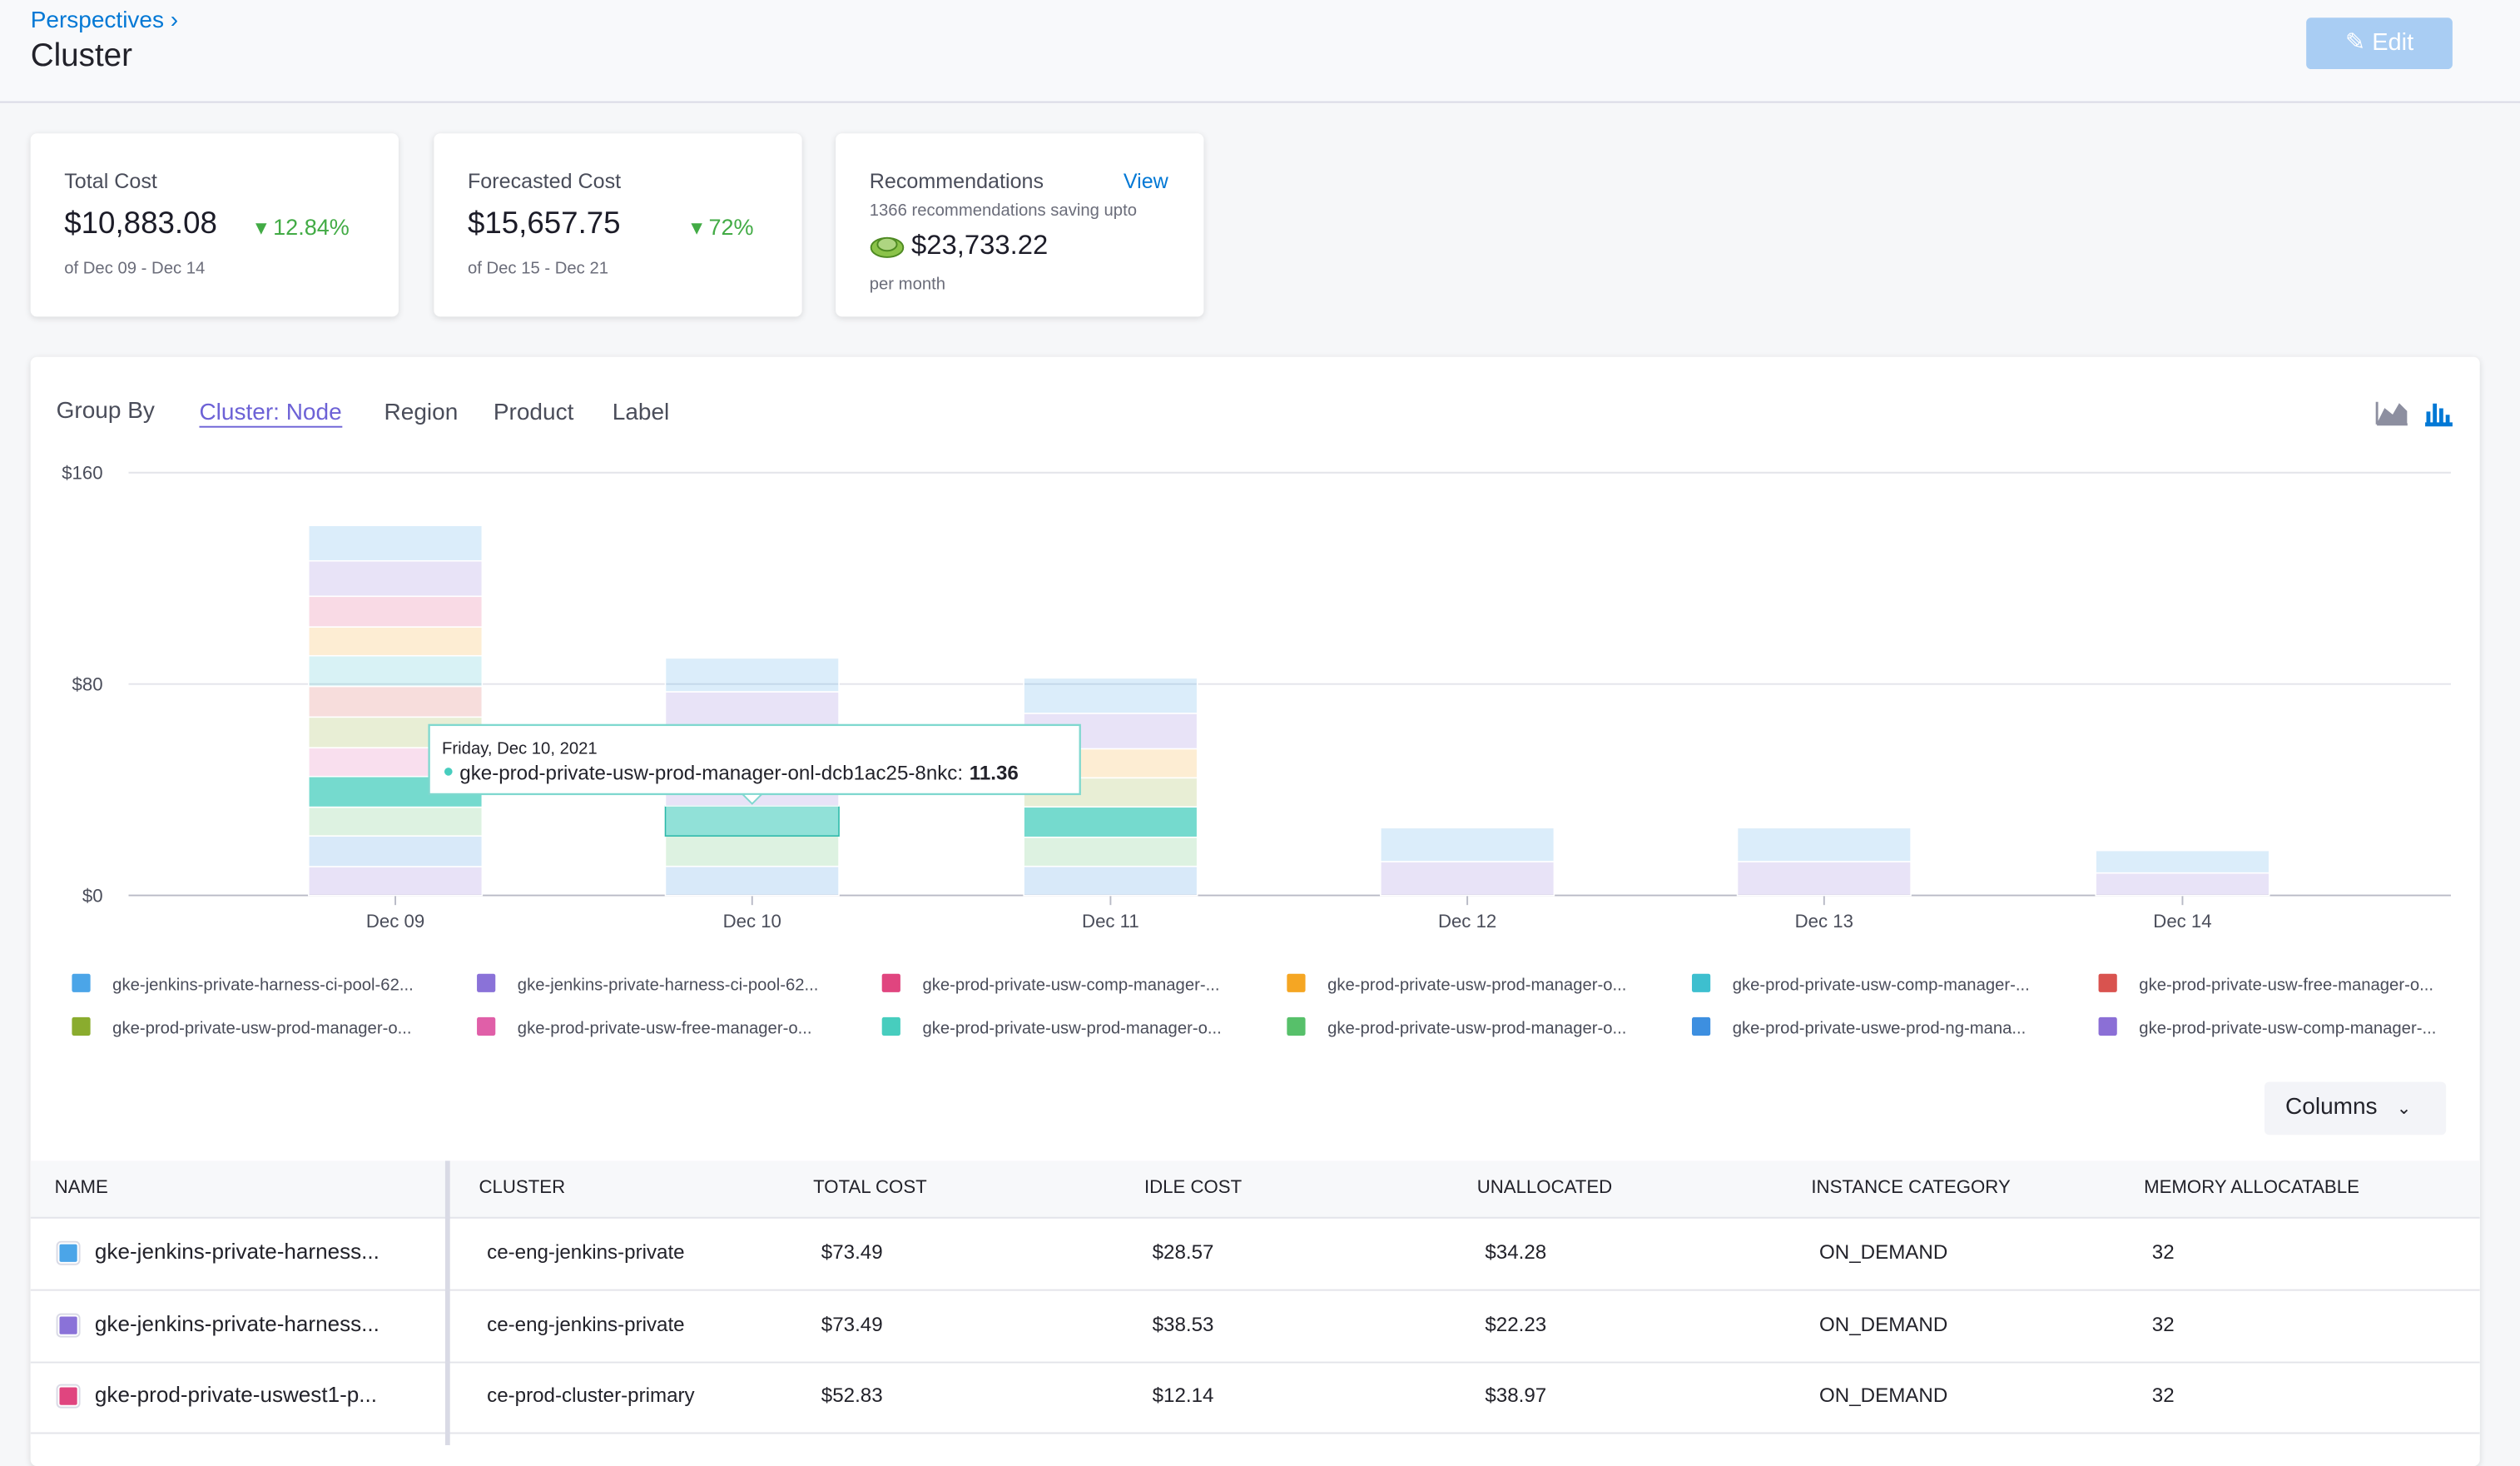 The height and width of the screenshot is (1466, 2520). What do you see at coordinates (994, 774) in the screenshot?
I see `tooltip-value: 11.36` at bounding box center [994, 774].